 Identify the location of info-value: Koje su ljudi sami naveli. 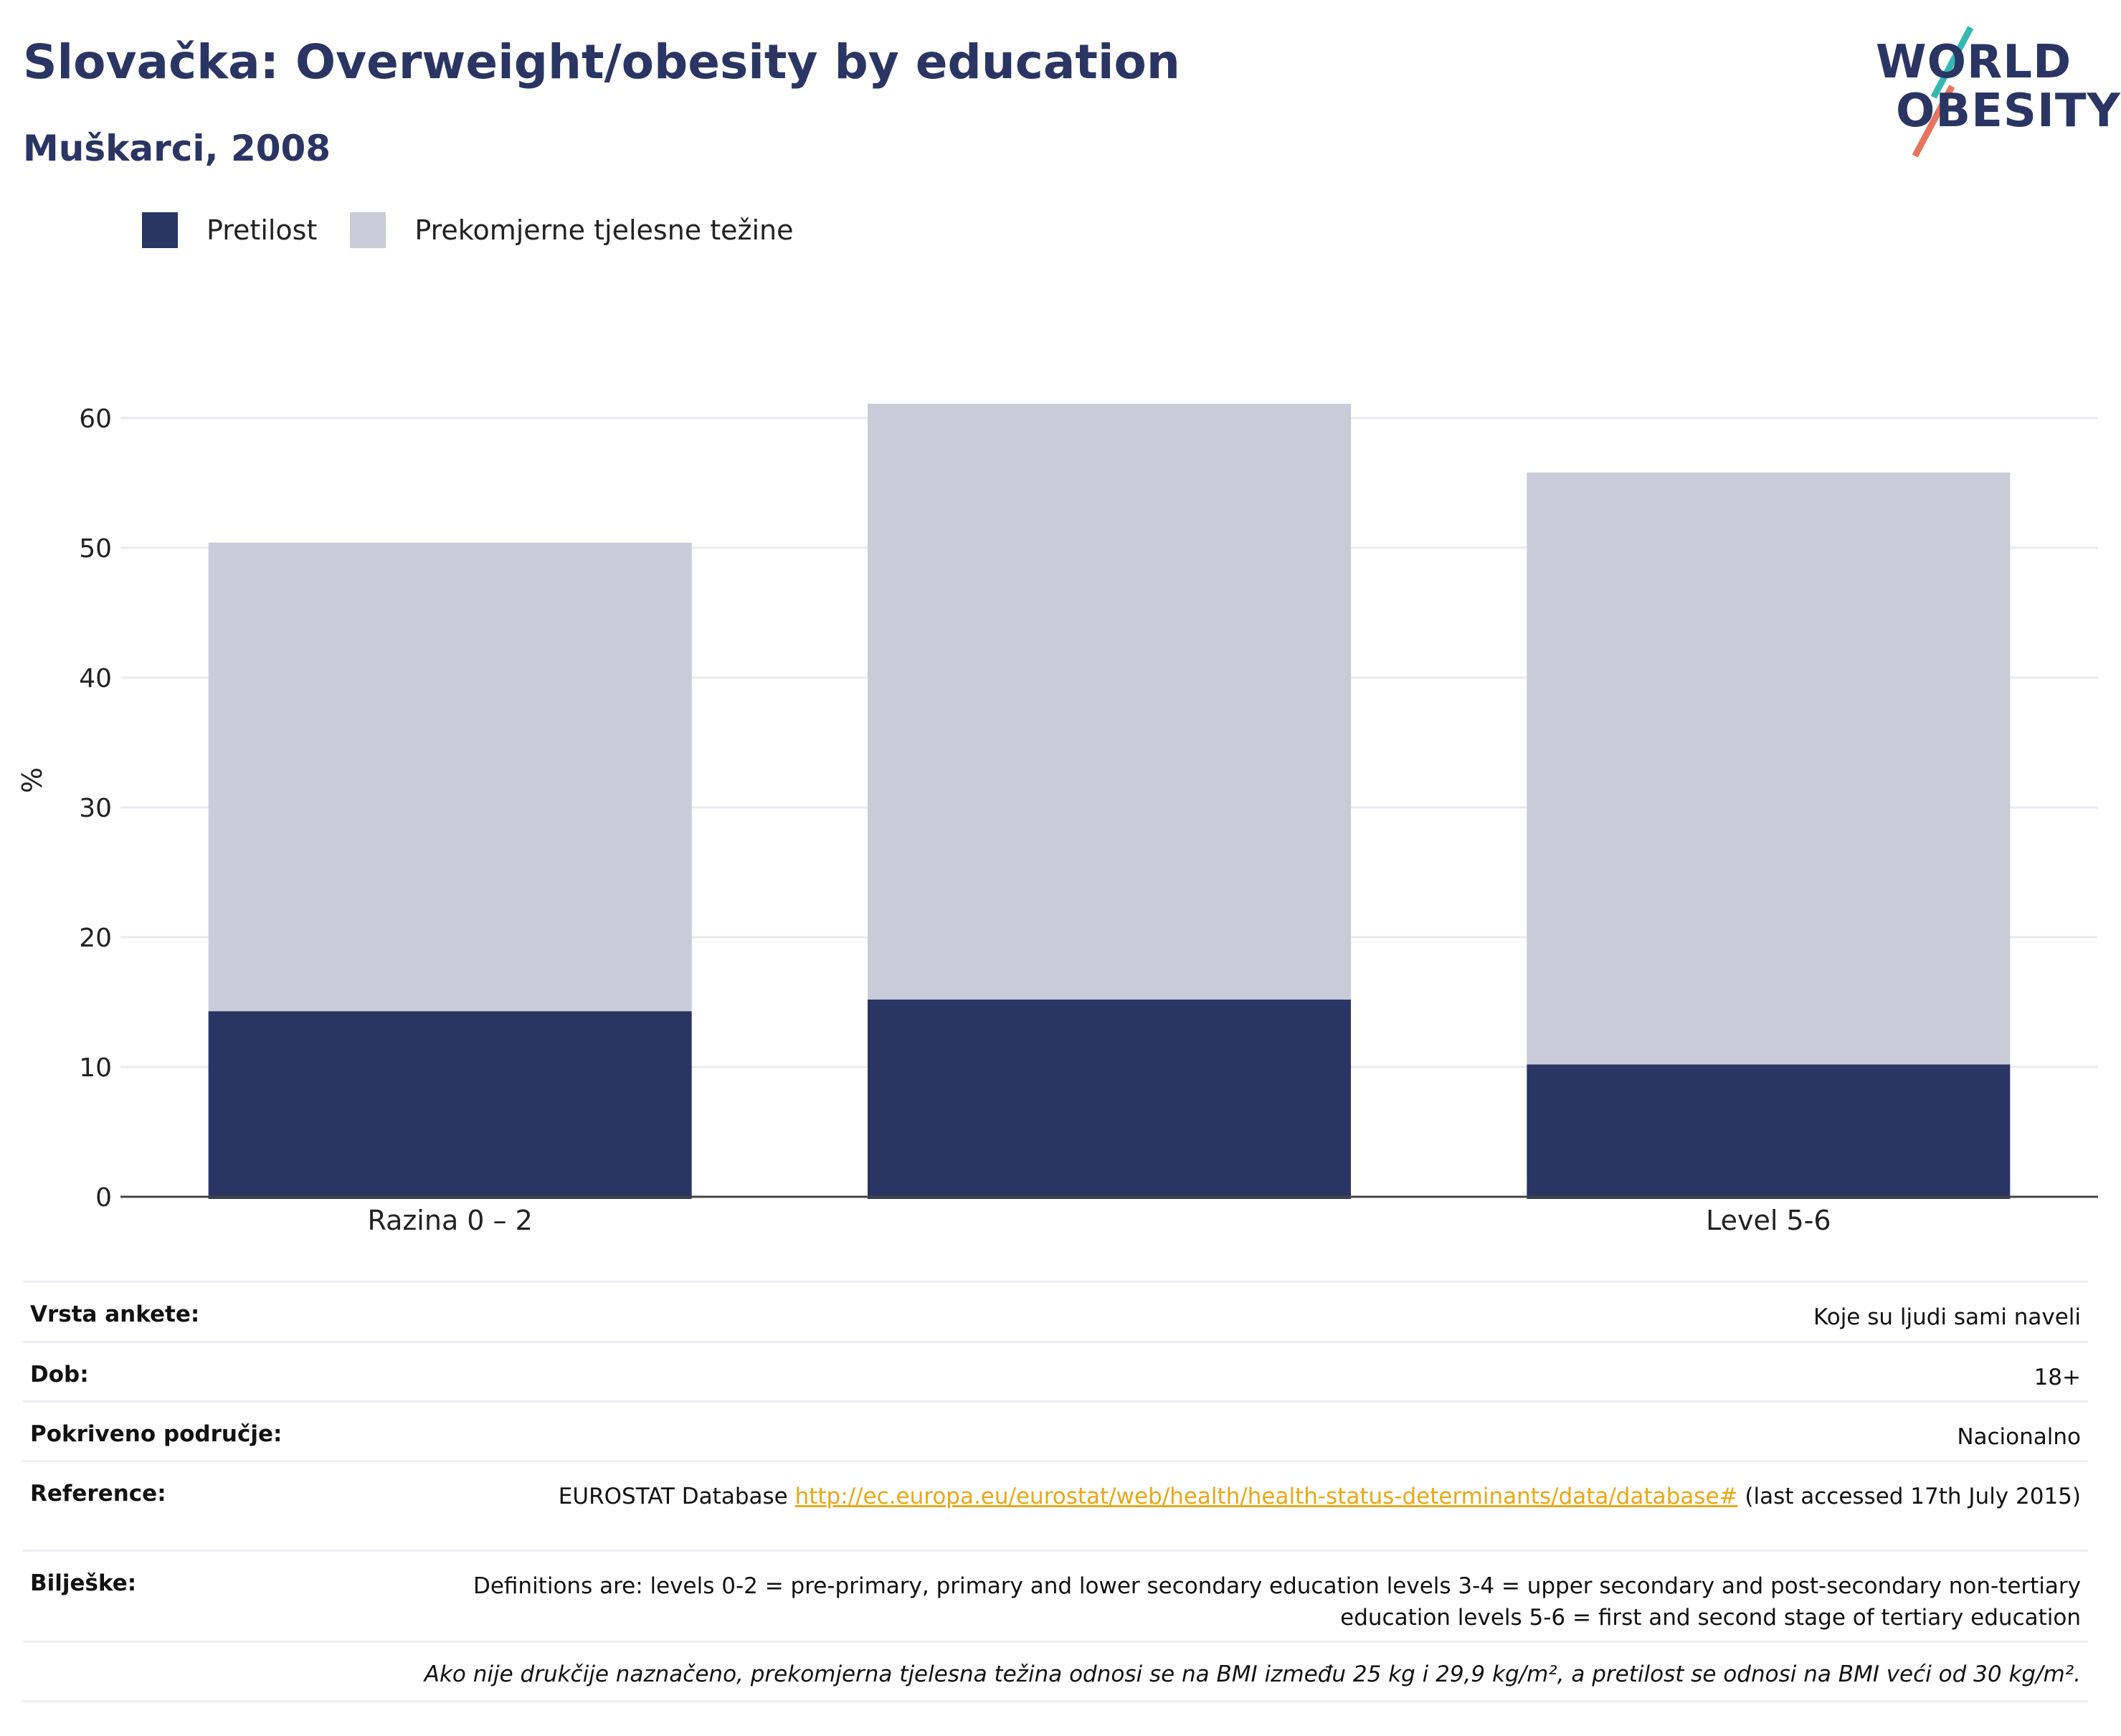
(1947, 1317).